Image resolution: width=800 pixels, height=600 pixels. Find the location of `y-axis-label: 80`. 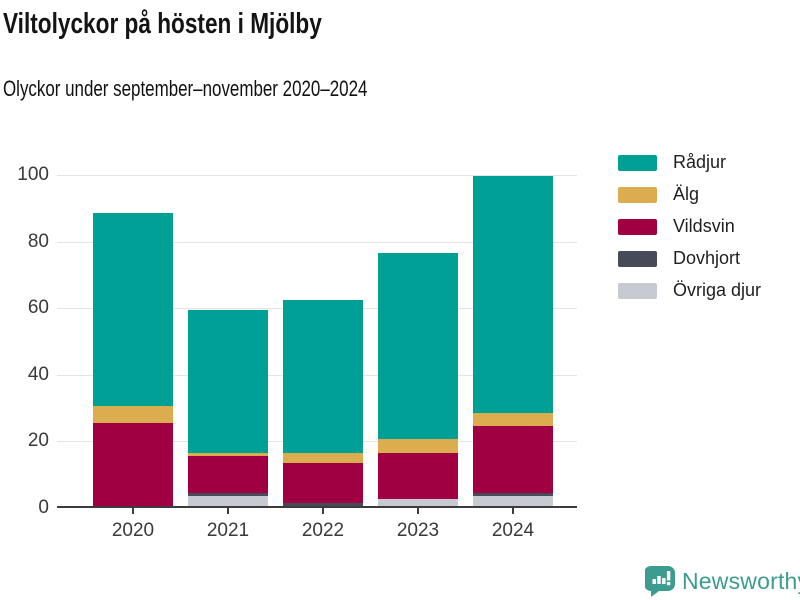

y-axis-label: 80 is located at coordinates (38, 241).